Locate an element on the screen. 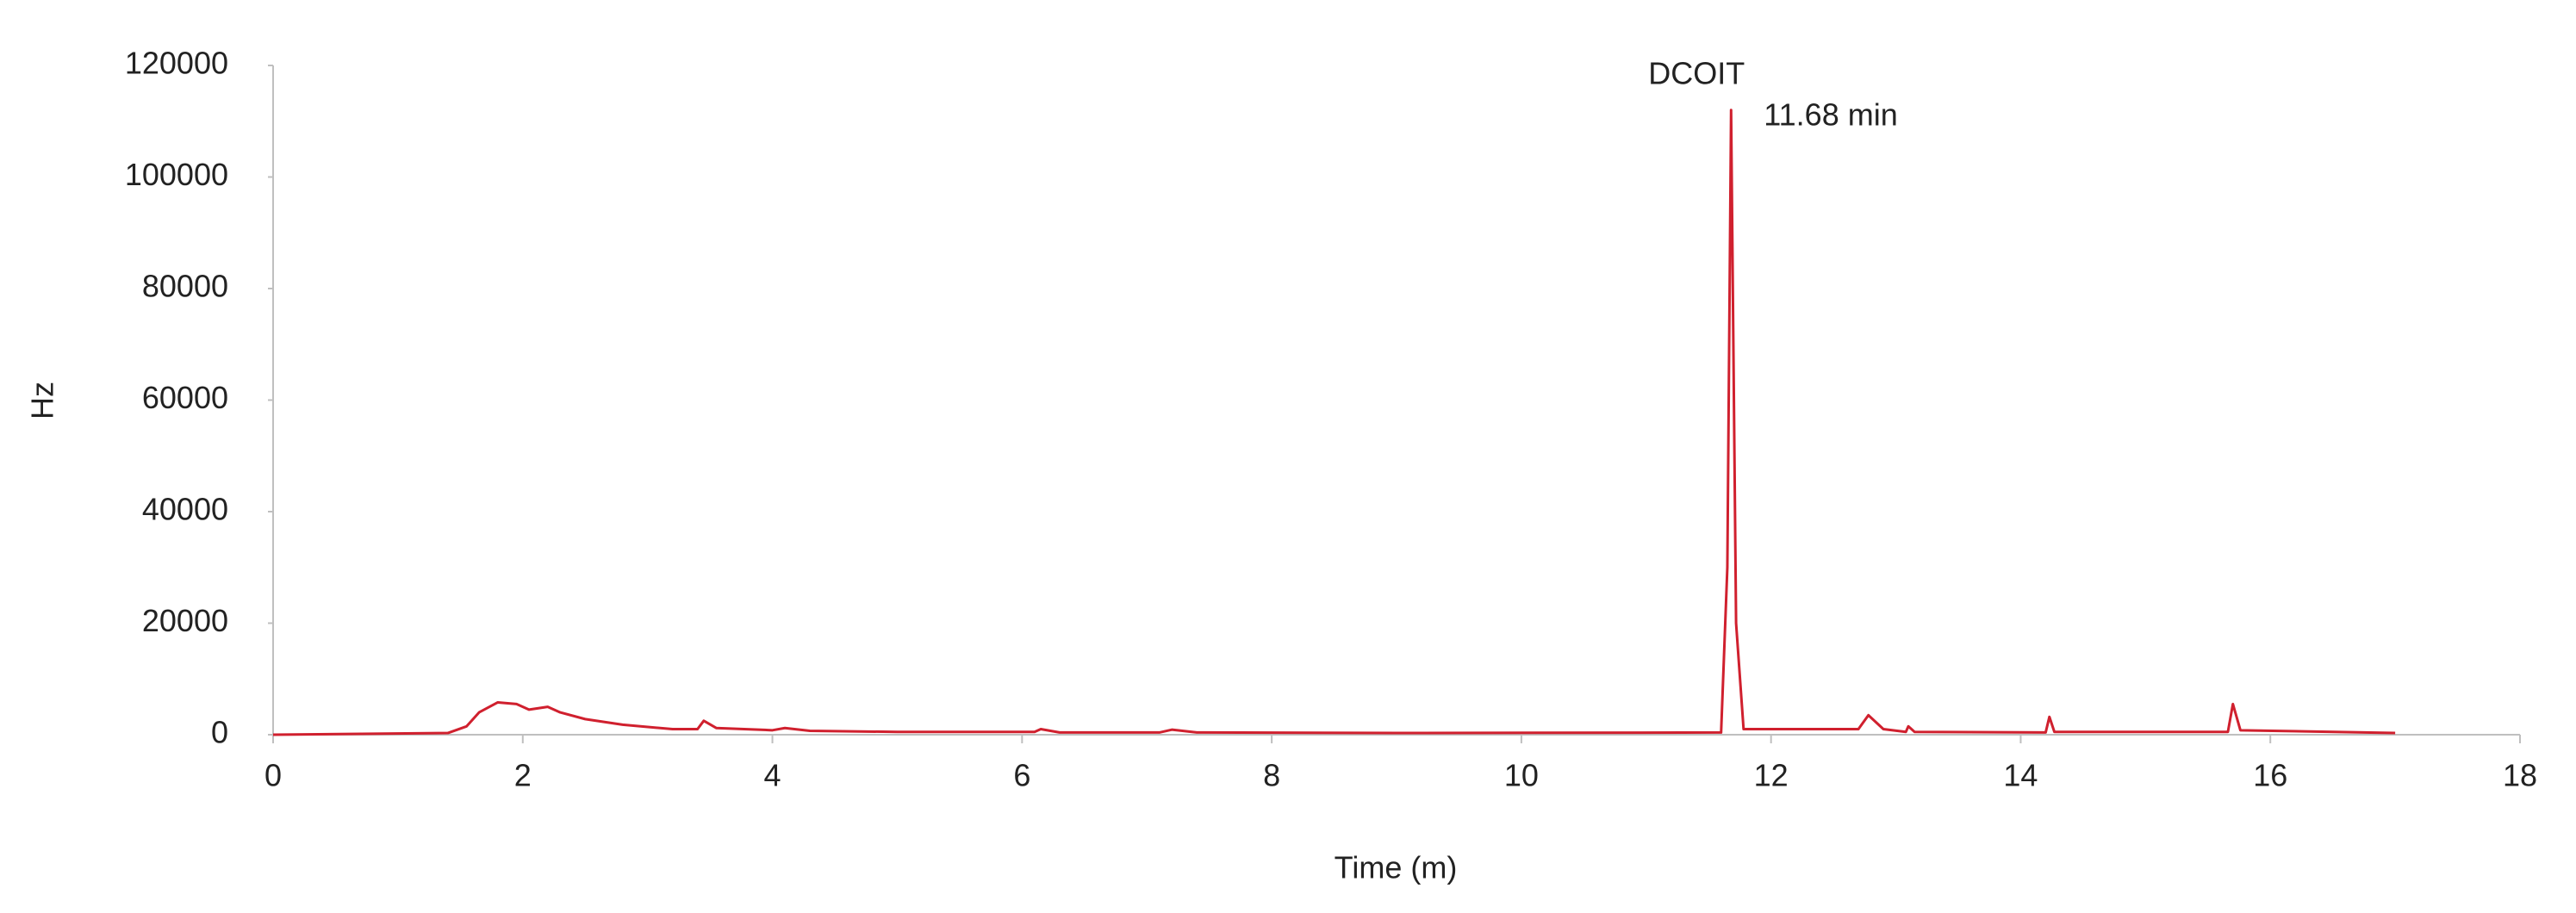  y-tick-label: 120000 is located at coordinates (177, 64).